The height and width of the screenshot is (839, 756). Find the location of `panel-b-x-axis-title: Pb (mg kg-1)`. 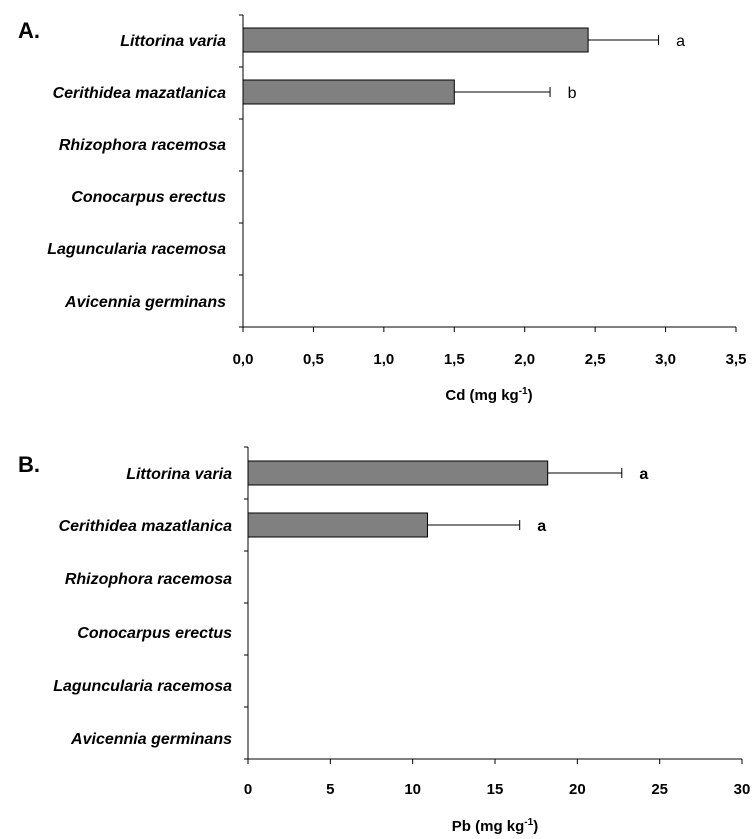

panel-b-x-axis-title: Pb (mg kg-1) is located at coordinates (495, 826).